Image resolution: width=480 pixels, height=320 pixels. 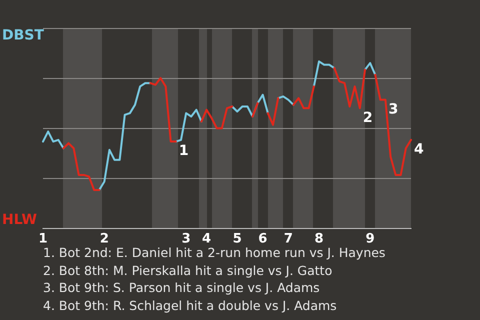 I want to click on text: 1. Bot 2nd: E. Daniel hit a 2-run home run vs J. Haynes, so click(x=214, y=253).